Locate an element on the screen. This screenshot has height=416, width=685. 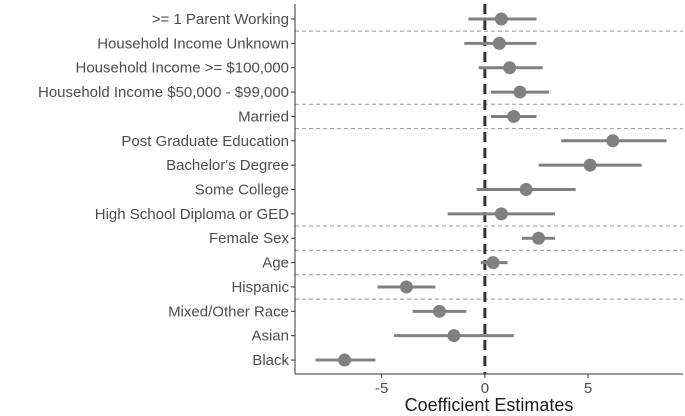
y-tick-label: Female Sex is located at coordinates (249, 238).